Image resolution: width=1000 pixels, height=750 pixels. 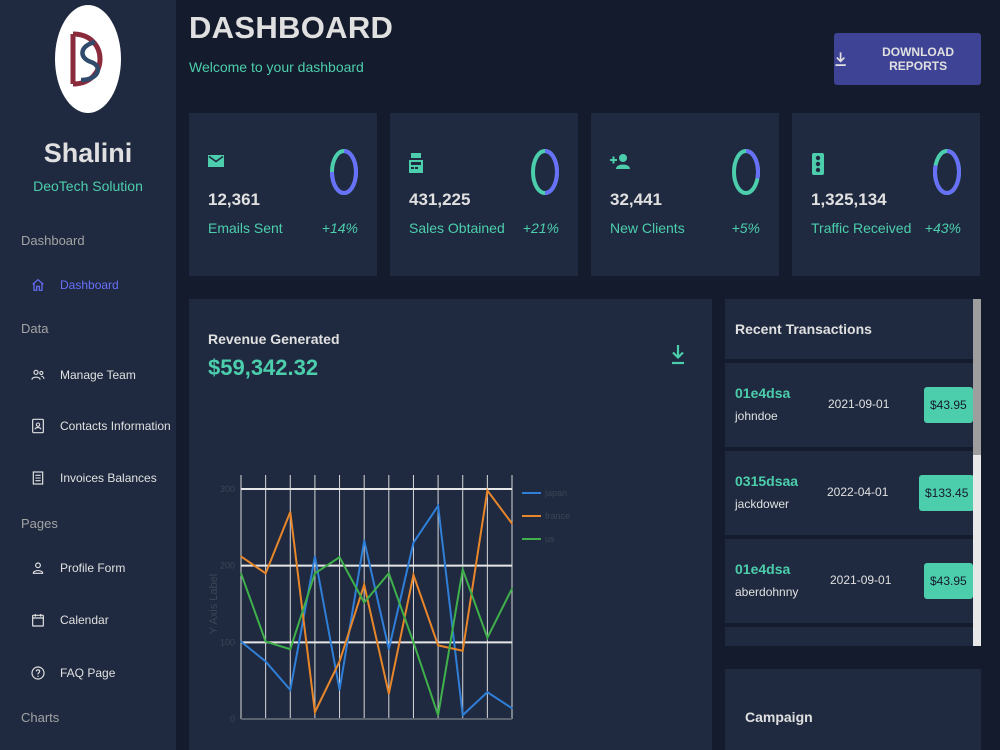 I want to click on download-reports-label: DOWNLOAD REPORTS, so click(x=918, y=59).